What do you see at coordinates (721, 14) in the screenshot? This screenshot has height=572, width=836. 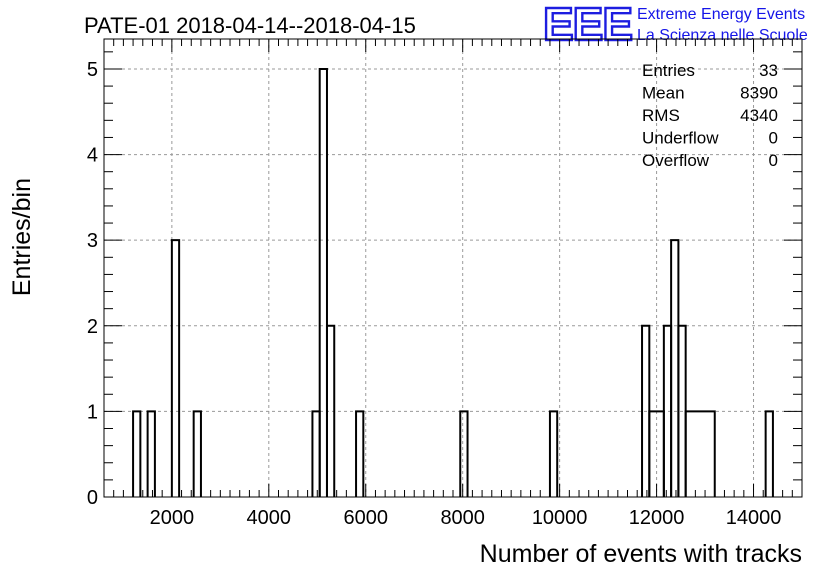 I see `eee-logo-line1: Extreme Energy Events` at bounding box center [721, 14].